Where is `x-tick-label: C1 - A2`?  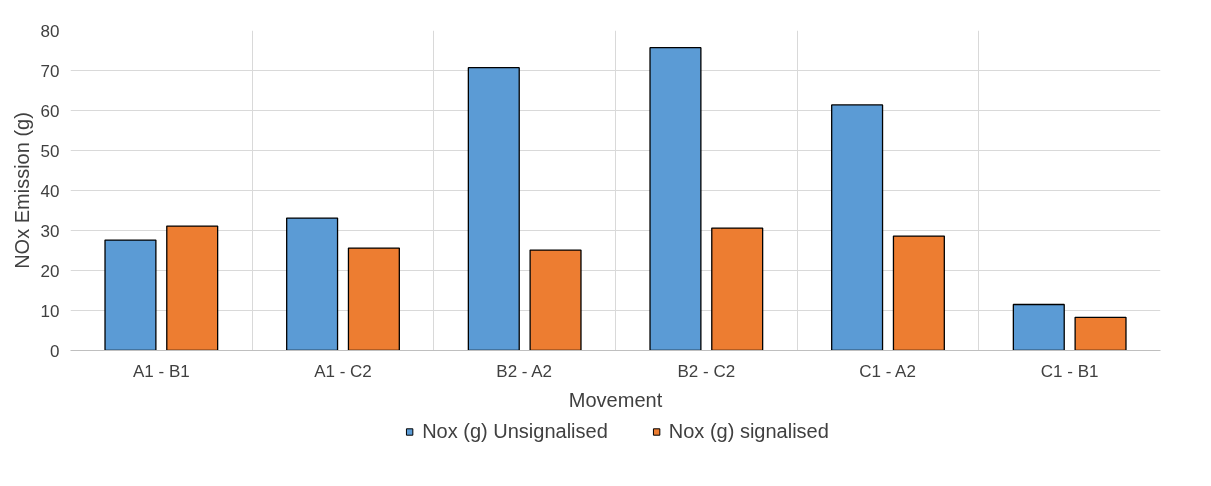
x-tick-label: C1 - A2 is located at coordinates (887, 371).